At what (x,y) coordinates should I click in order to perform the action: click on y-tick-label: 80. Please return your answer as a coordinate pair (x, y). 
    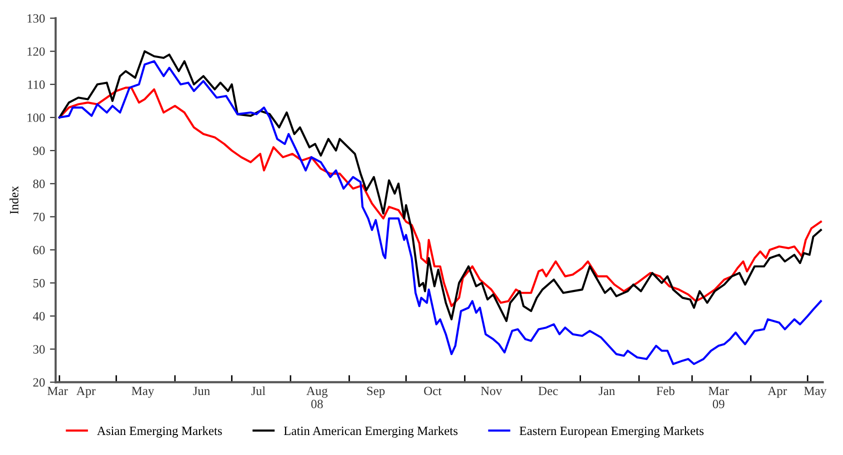
    Looking at the image, I should click on (39, 184).